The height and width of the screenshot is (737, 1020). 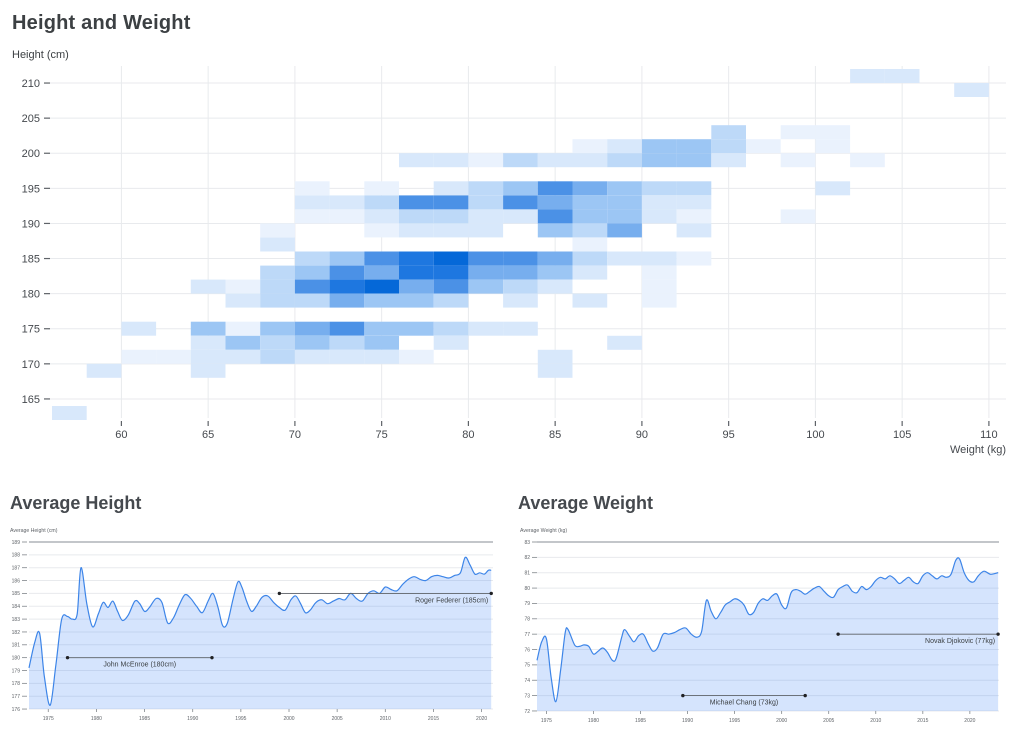 I want to click on svg-text: 165, so click(x=31, y=400).